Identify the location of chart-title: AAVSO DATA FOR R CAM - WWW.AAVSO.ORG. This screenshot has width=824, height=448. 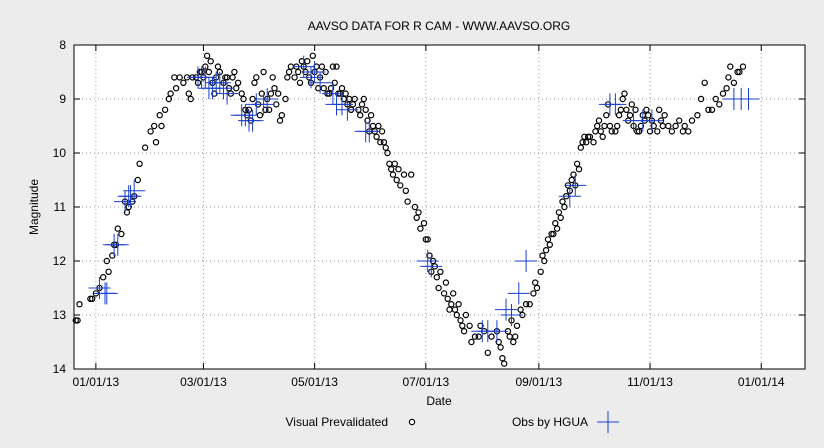
(439, 26).